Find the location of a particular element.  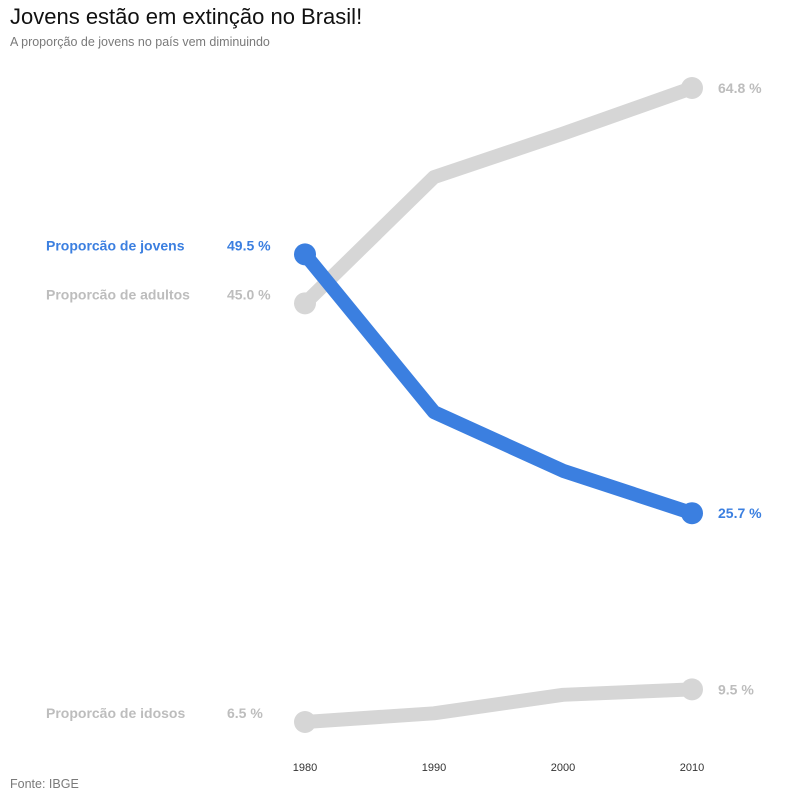

x-tick-label: 1990 is located at coordinates (434, 768).